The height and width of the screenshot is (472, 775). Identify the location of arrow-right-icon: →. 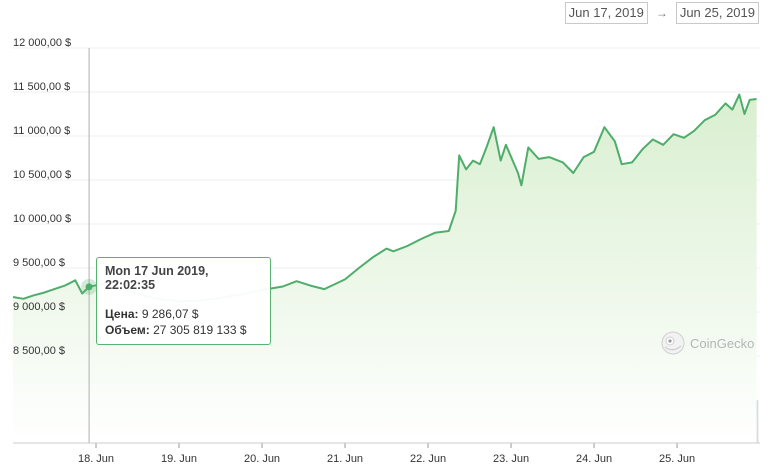
(661, 13).